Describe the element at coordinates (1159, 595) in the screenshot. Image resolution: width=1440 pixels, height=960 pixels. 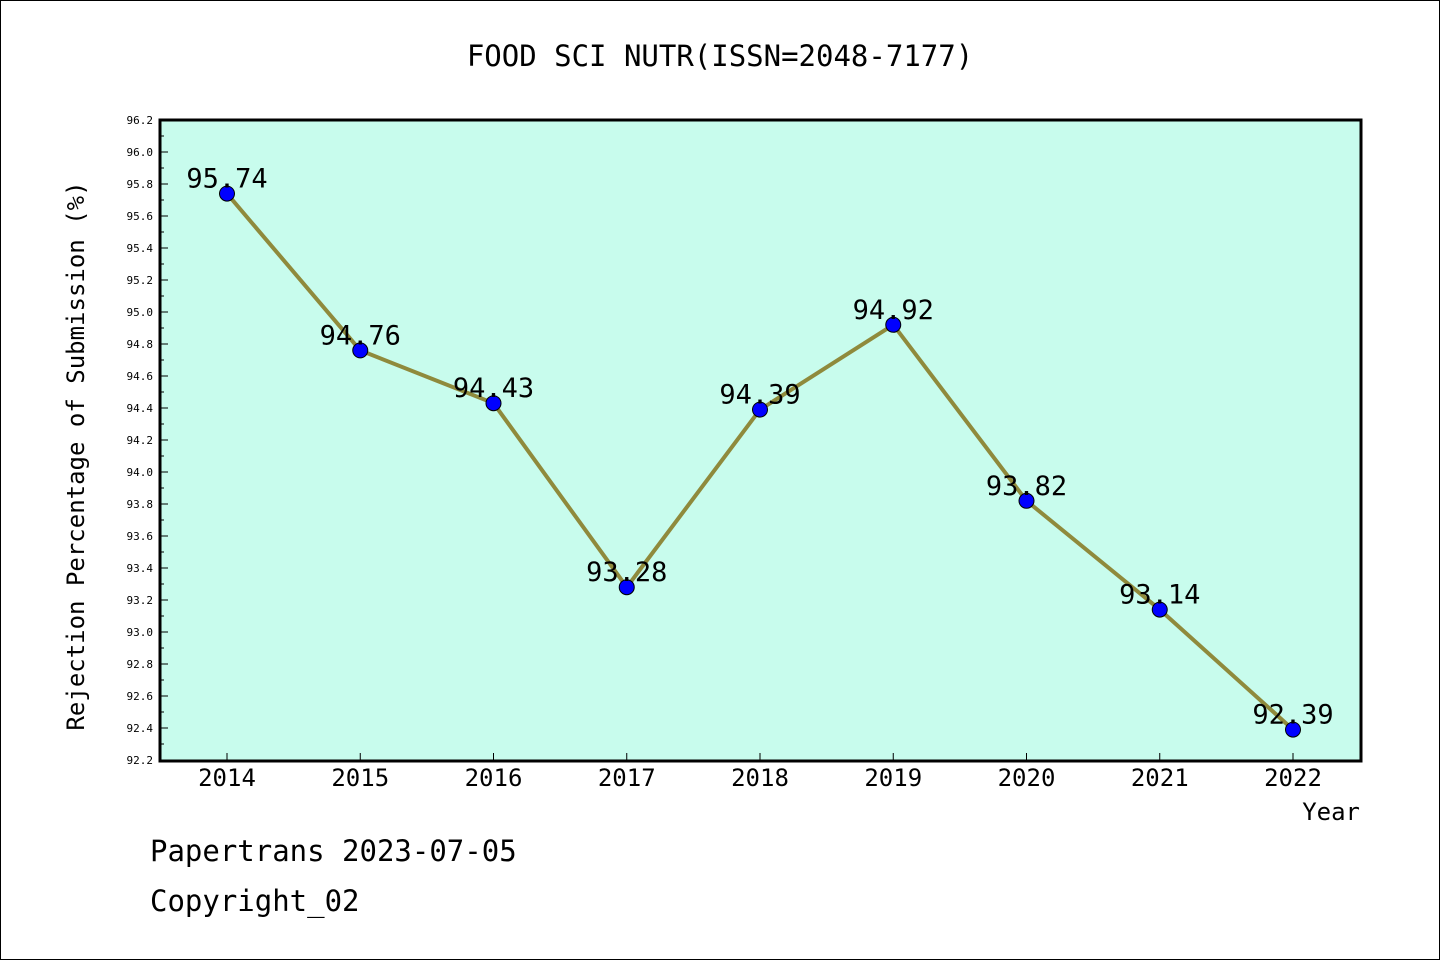
I see `data-label: 93.14` at that location.